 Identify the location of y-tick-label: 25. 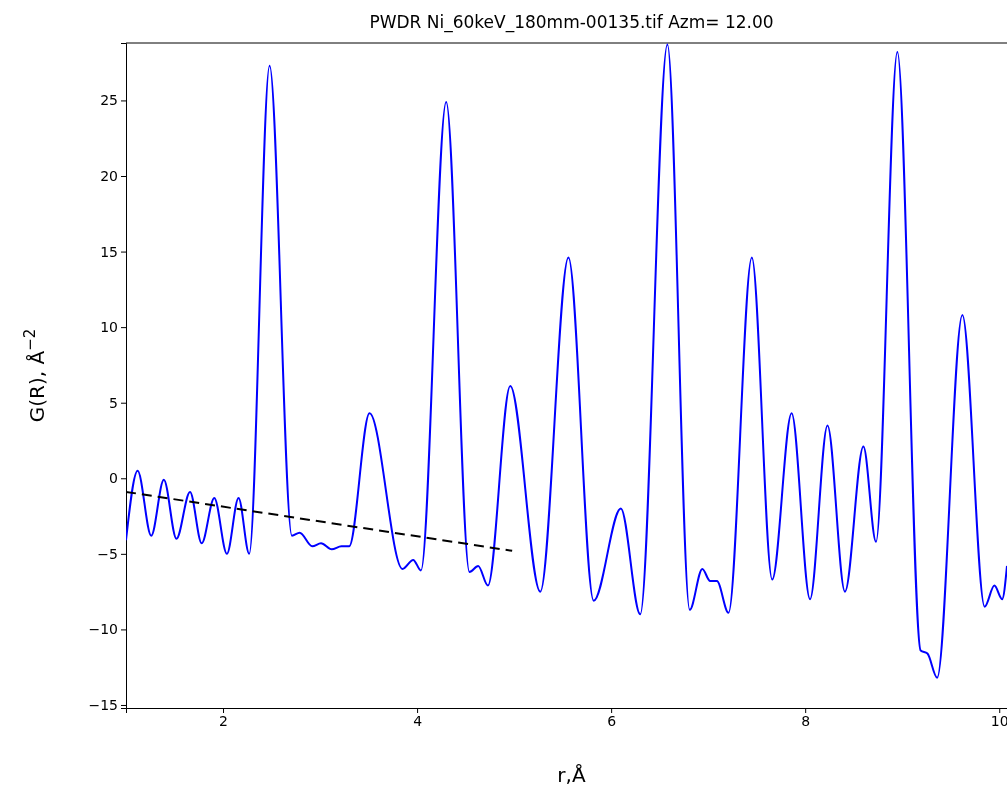
(109, 100).